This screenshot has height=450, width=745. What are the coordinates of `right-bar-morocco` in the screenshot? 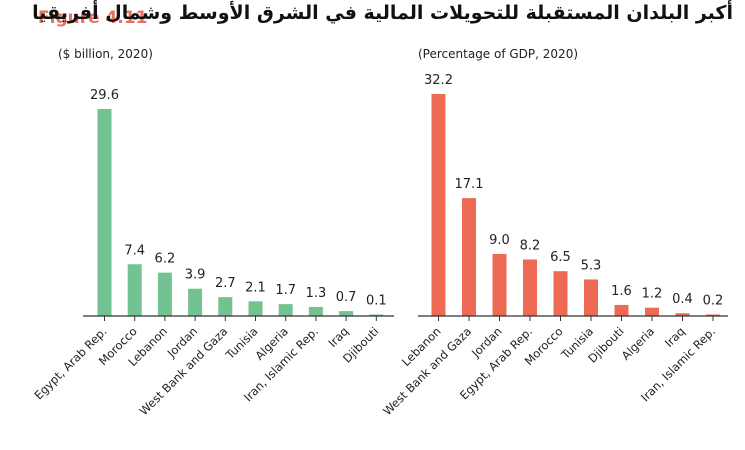 It's located at (560, 293).